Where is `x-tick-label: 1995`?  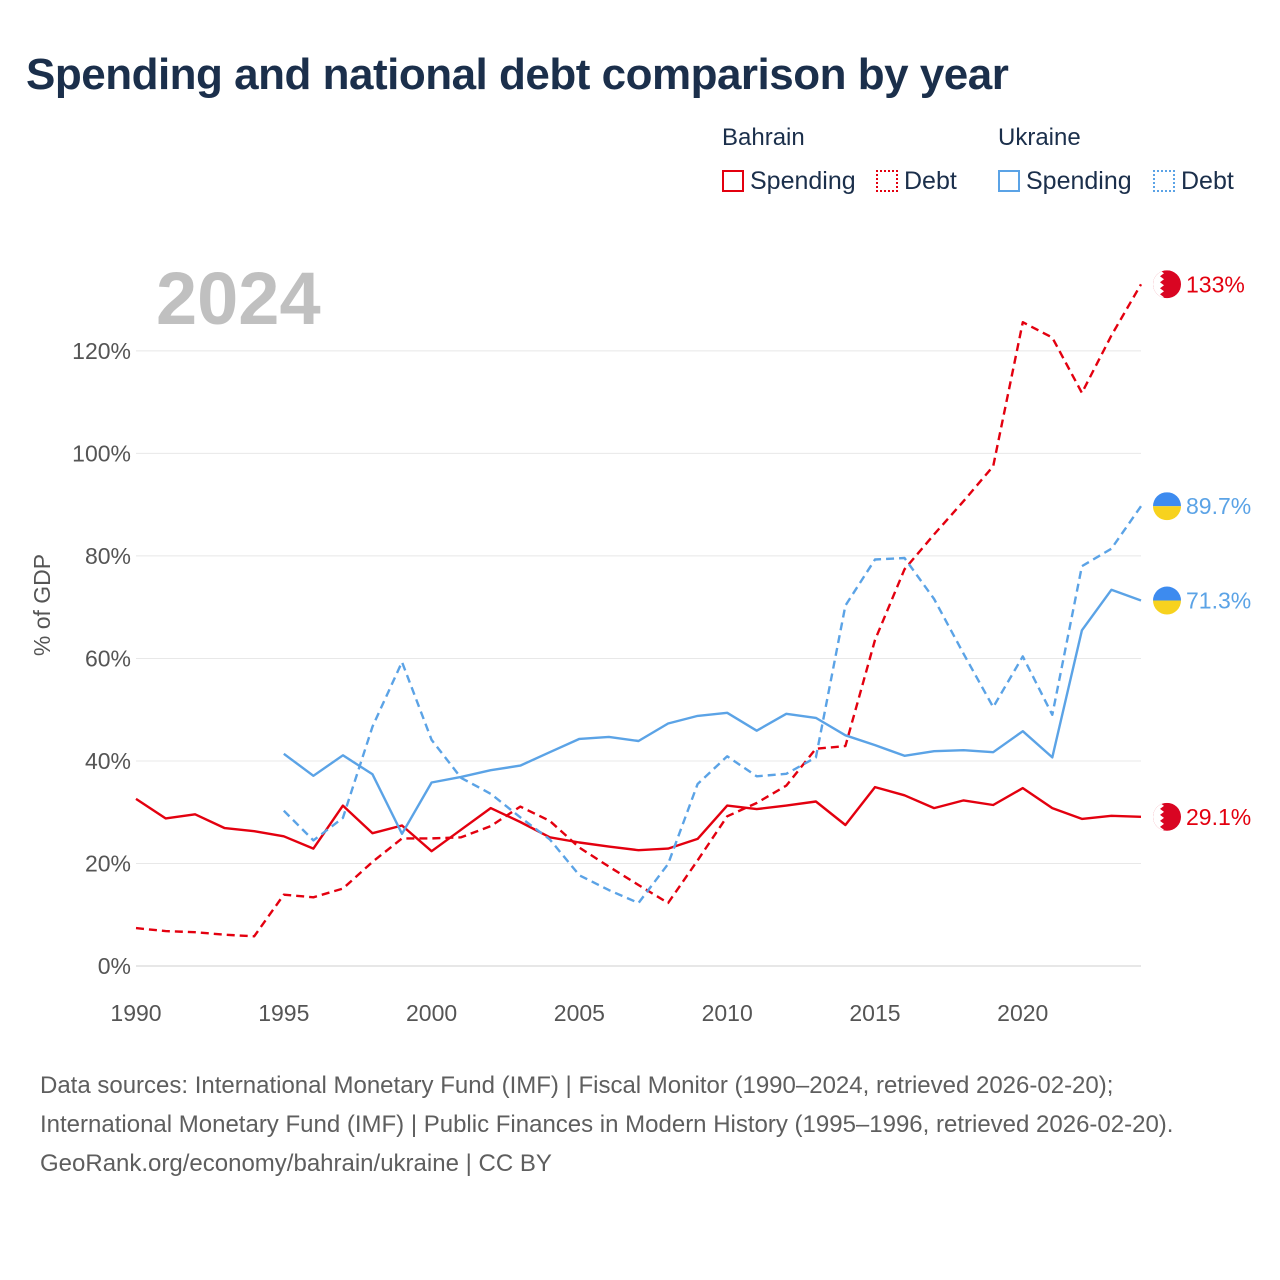
x-tick-label: 1995 is located at coordinates (283, 1013).